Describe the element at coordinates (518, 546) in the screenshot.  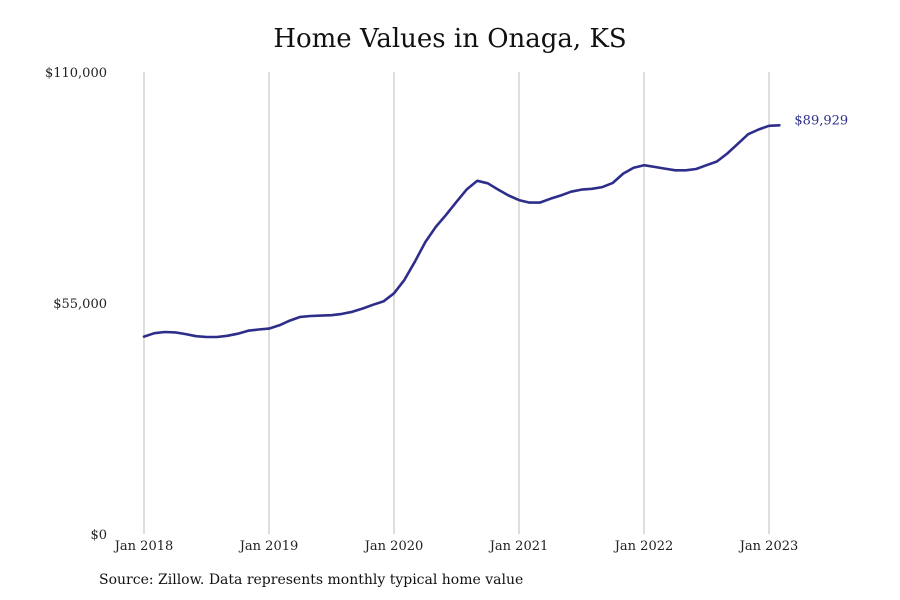
I see `x-tick-label: Jan 2021` at that location.